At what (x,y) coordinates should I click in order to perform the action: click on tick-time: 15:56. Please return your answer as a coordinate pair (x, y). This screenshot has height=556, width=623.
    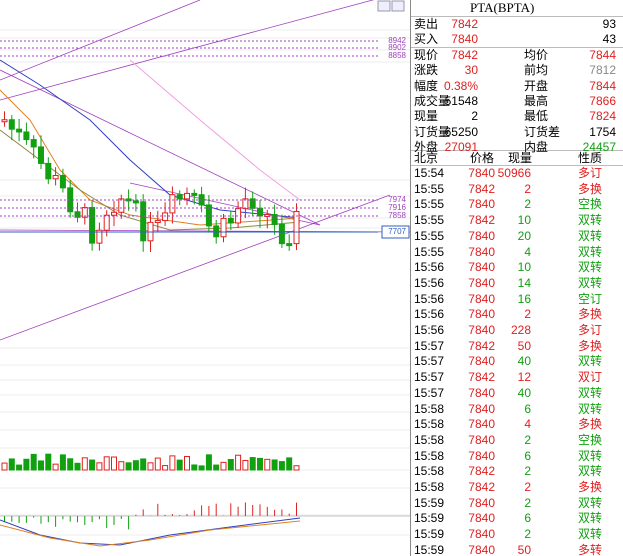
    Looking at the image, I should click on (429, 298).